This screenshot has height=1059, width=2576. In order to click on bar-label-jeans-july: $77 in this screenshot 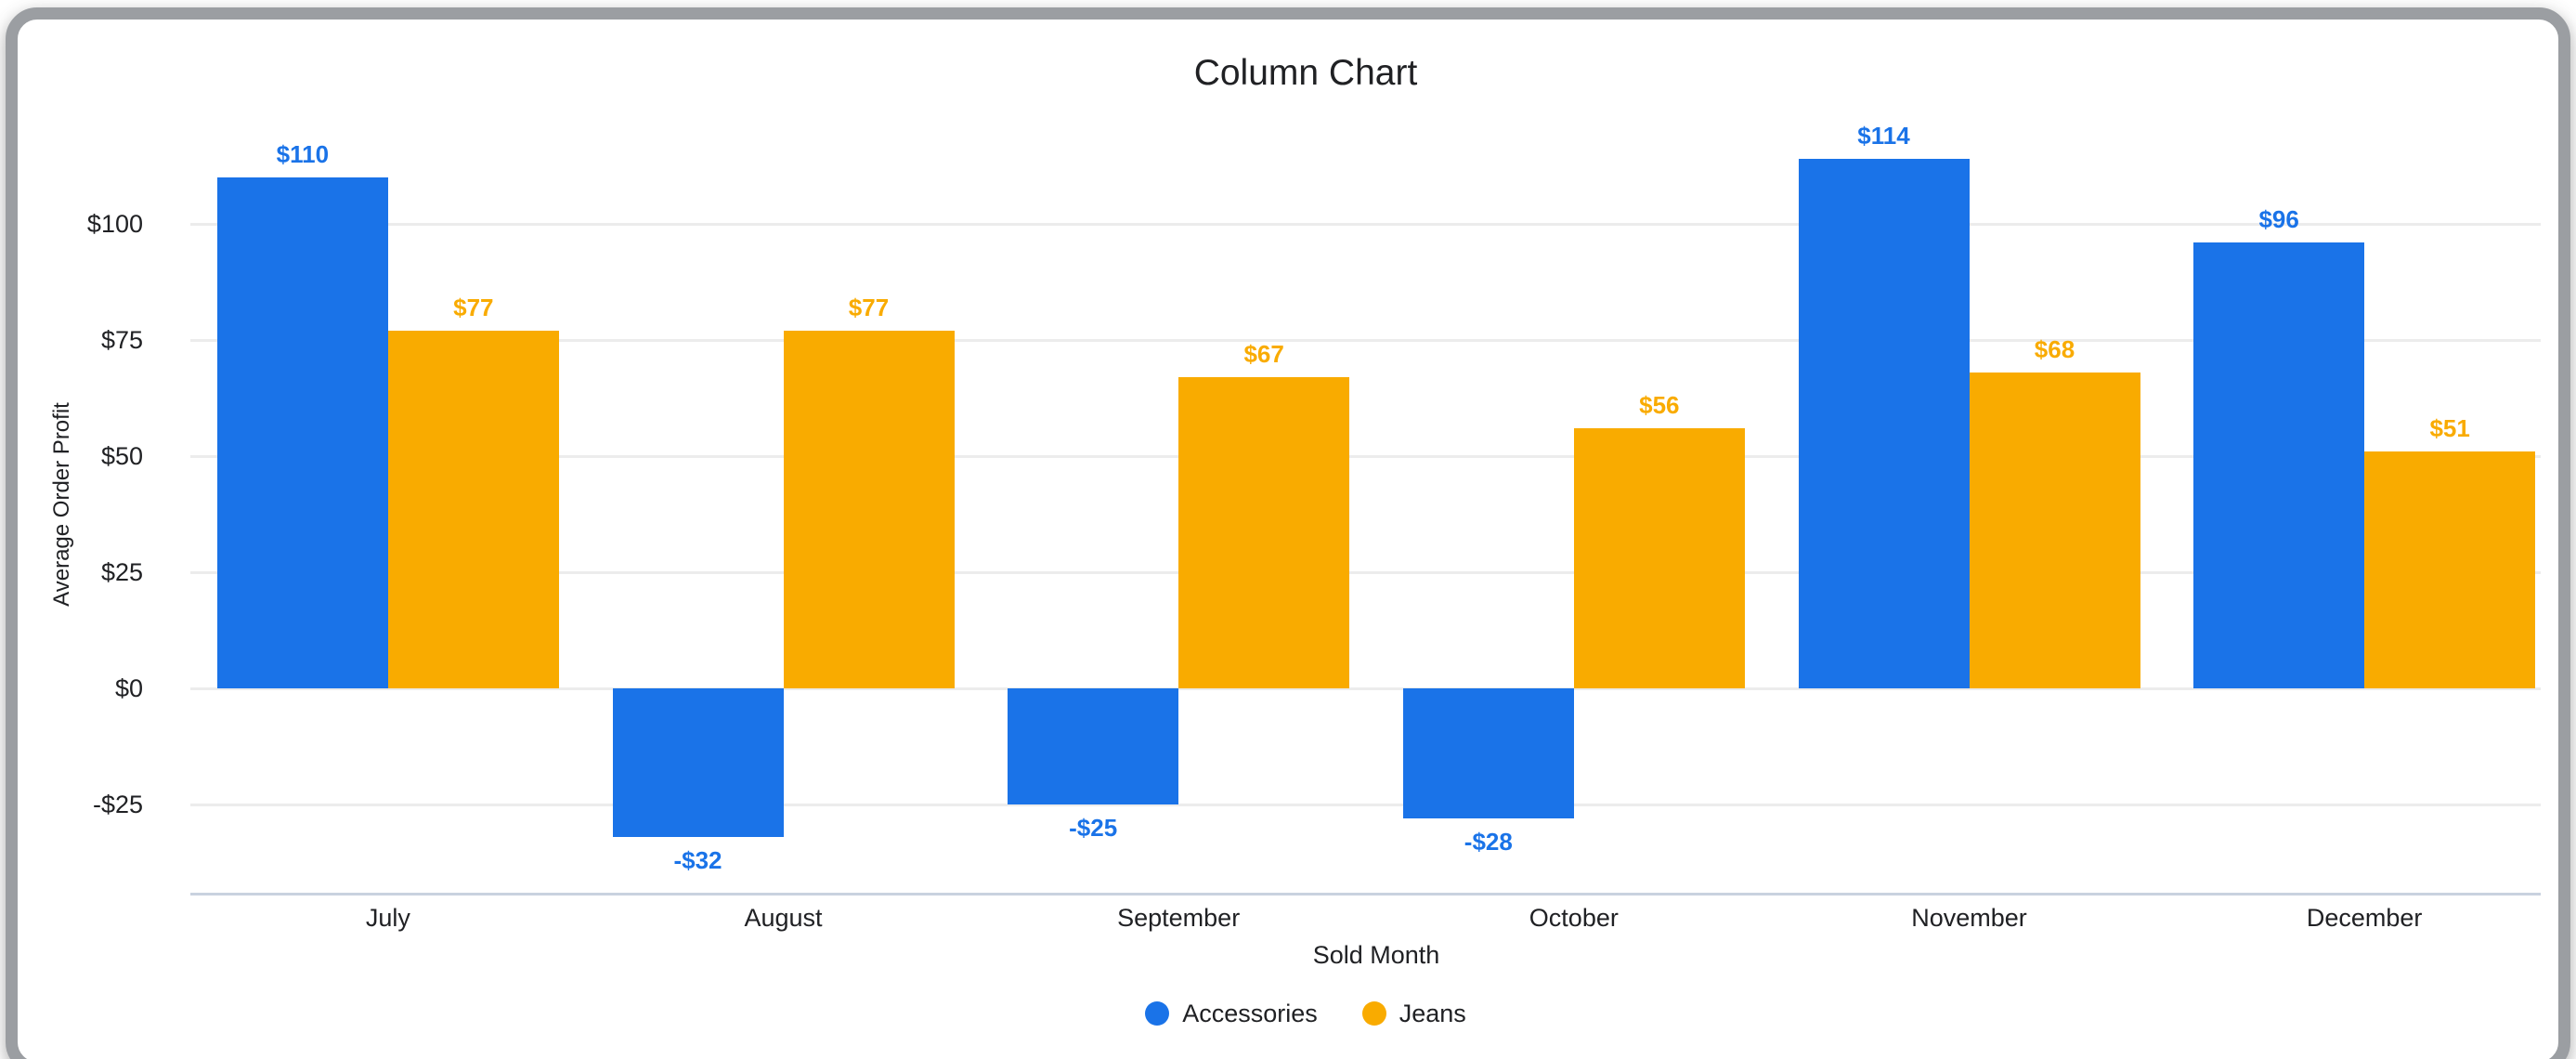, I will do `click(473, 307)`.